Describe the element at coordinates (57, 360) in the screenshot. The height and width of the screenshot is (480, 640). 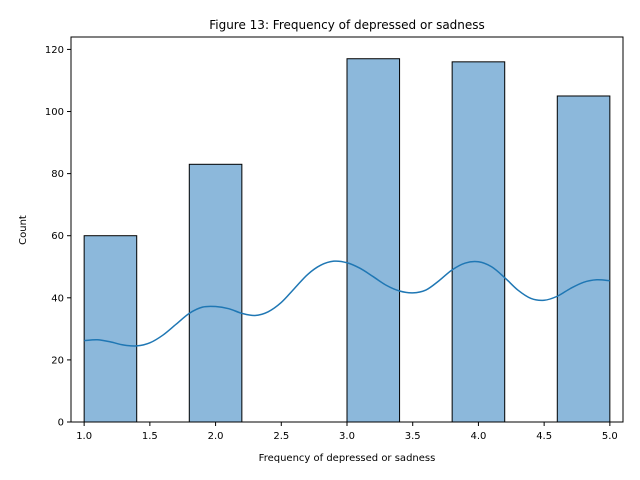
I see `y-tick-label: 20` at that location.